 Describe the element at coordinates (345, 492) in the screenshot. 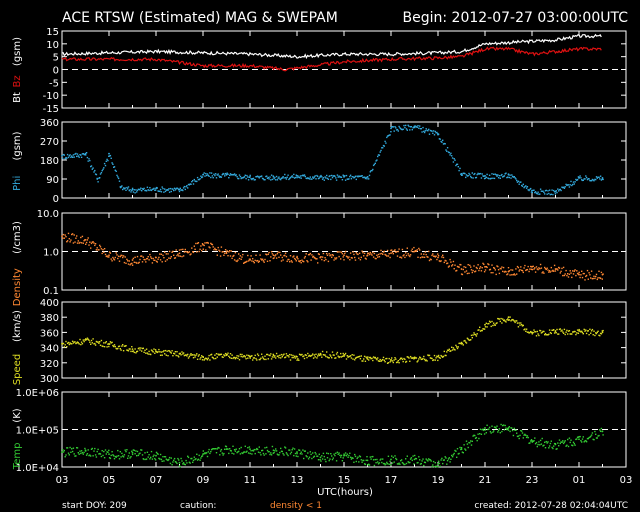

I see `x-axis-label: UTC(hours)` at that location.